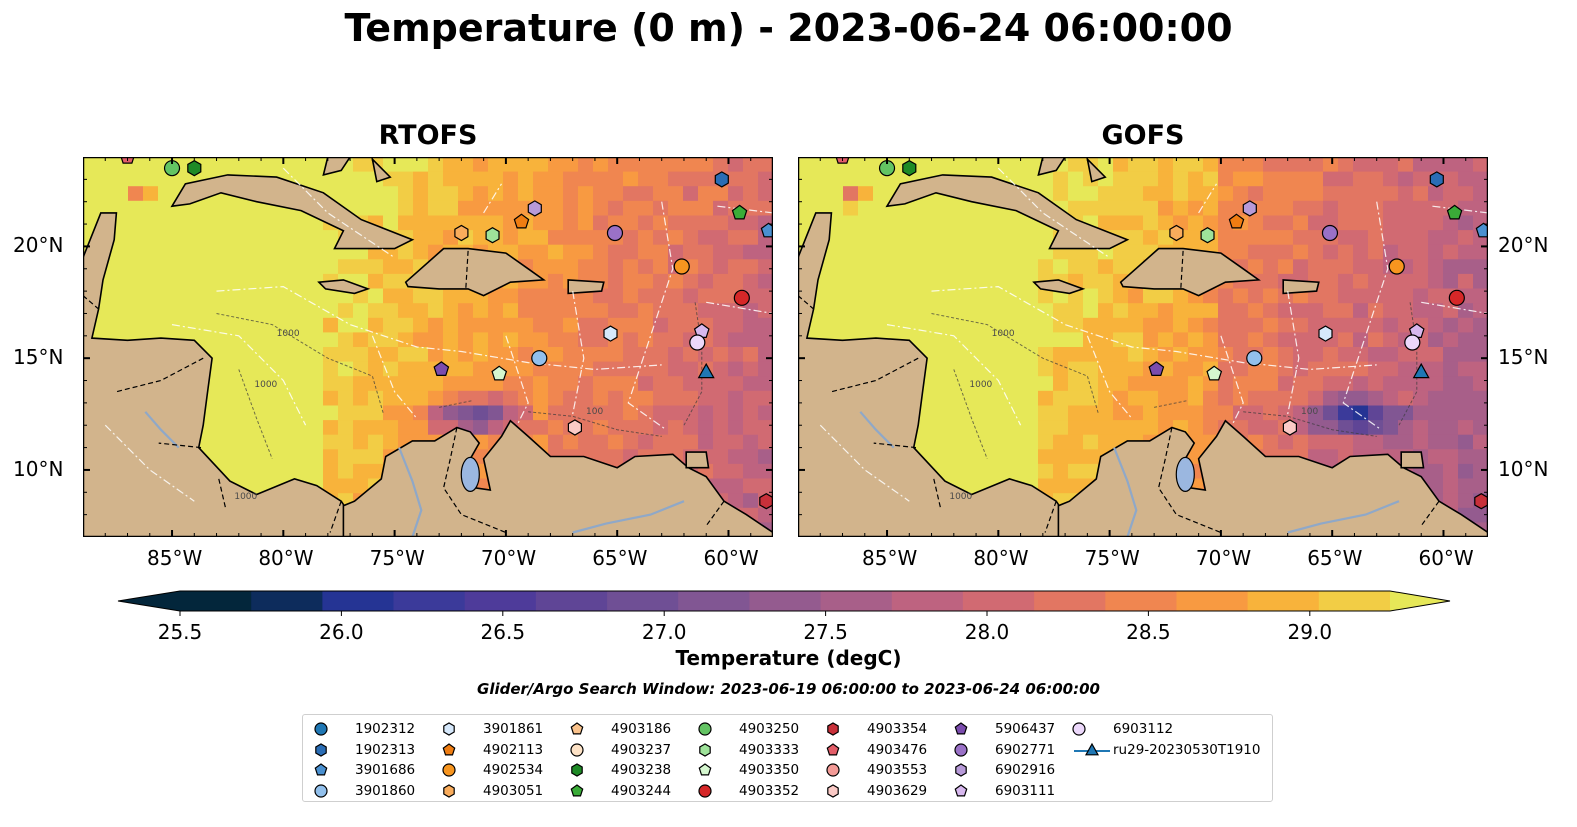 Image resolution: width=1577 pixels, height=827 pixels. I want to click on landmass-bahamasB, so click(1096, 170).